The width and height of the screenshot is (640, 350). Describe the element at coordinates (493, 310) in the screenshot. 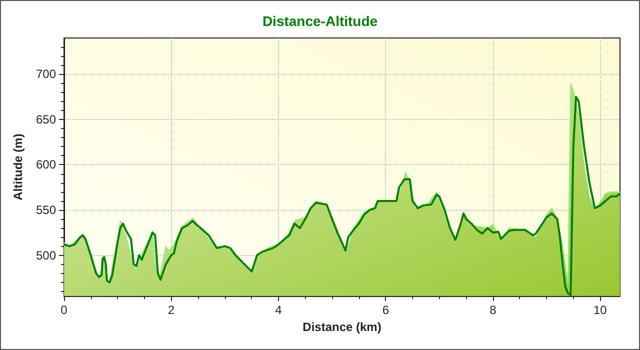

I see `x-tick-label: 8` at that location.